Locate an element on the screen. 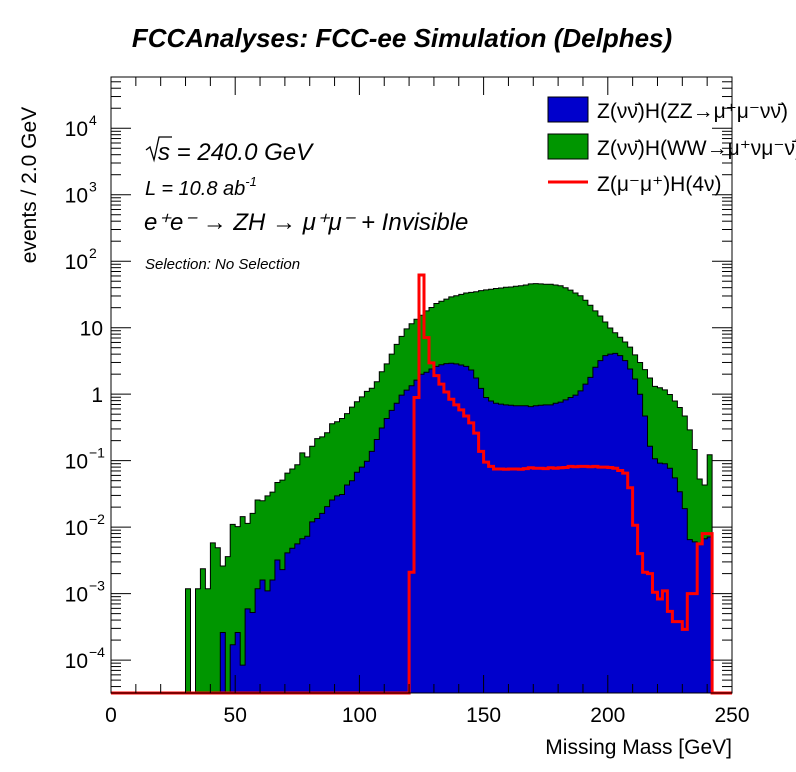  x-tick-label: 250 is located at coordinates (731, 715).